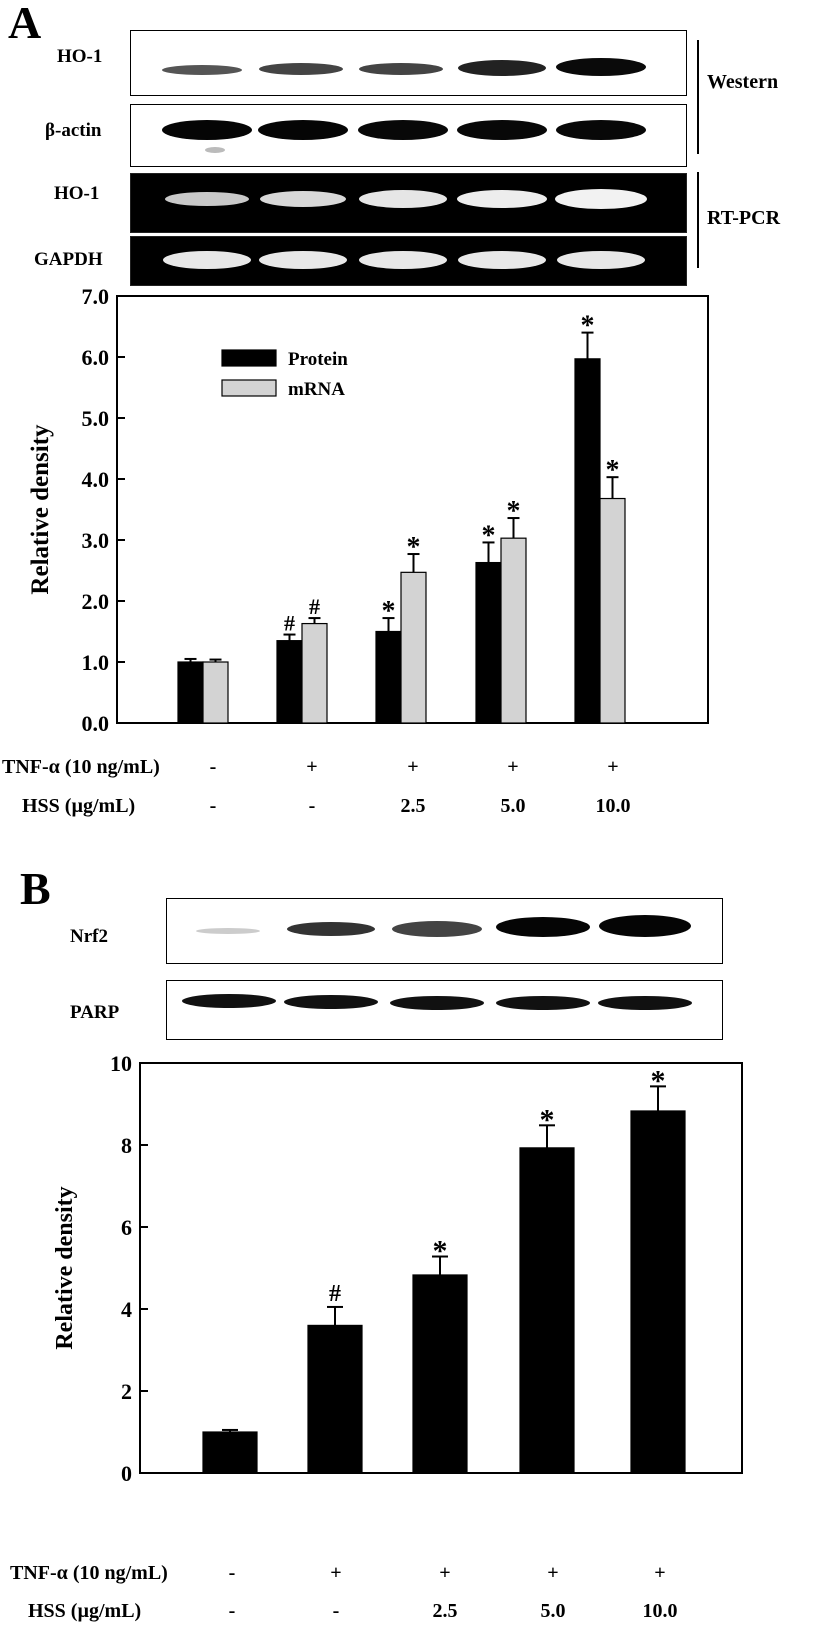  What do you see at coordinates (126, 1309) in the screenshot?
I see `y-tick-label: 4` at bounding box center [126, 1309].